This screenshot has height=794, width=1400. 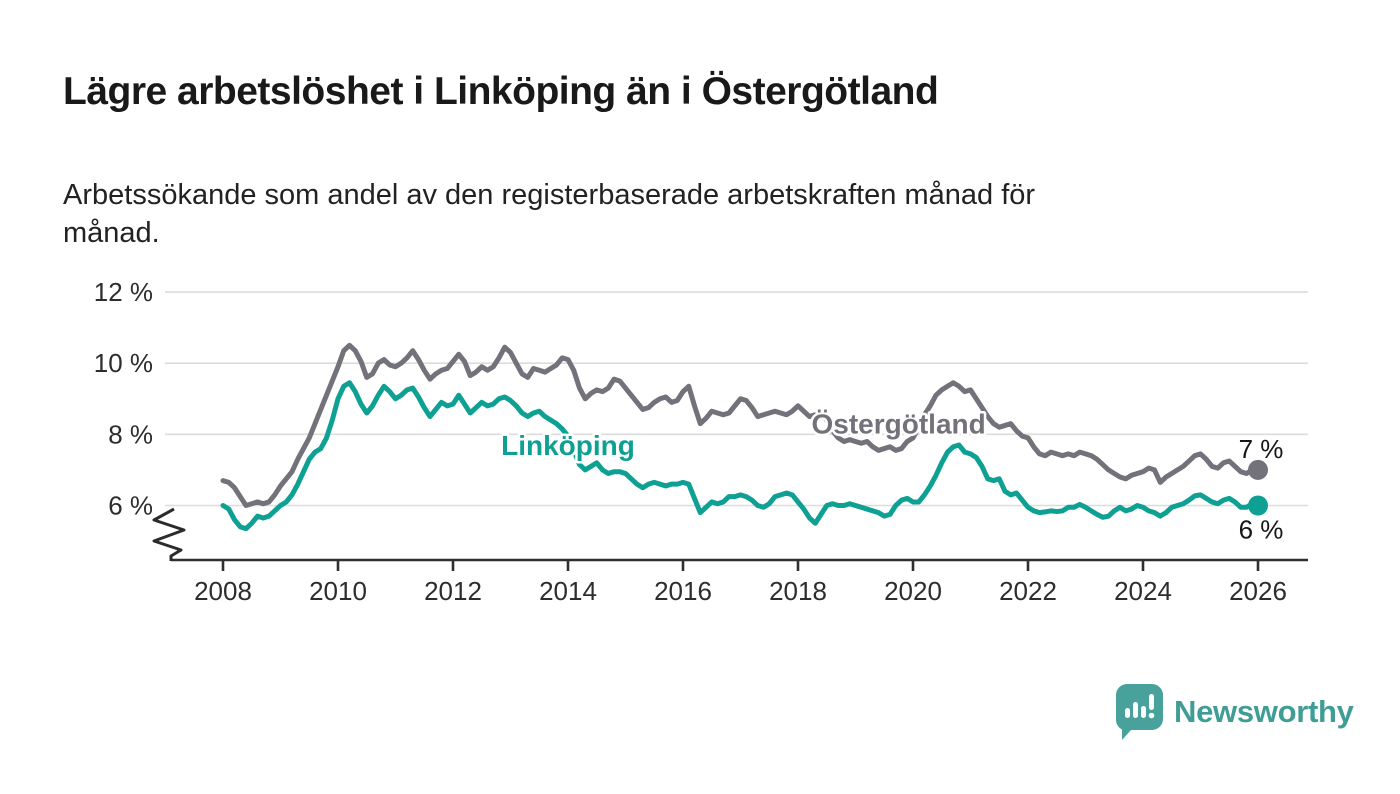 I want to click on y-tick-label: 10 %, so click(x=123, y=363).